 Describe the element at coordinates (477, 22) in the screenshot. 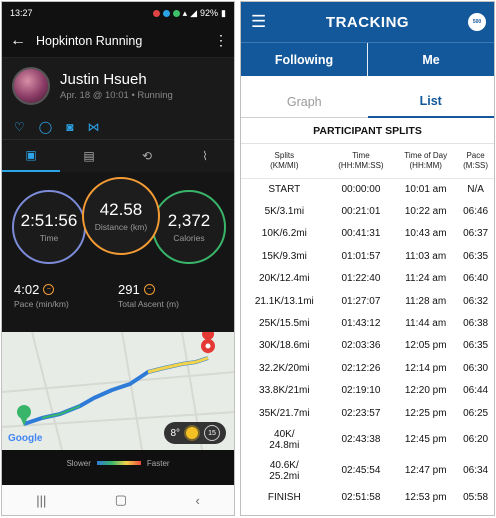

I see `logo-icon: 500` at that location.